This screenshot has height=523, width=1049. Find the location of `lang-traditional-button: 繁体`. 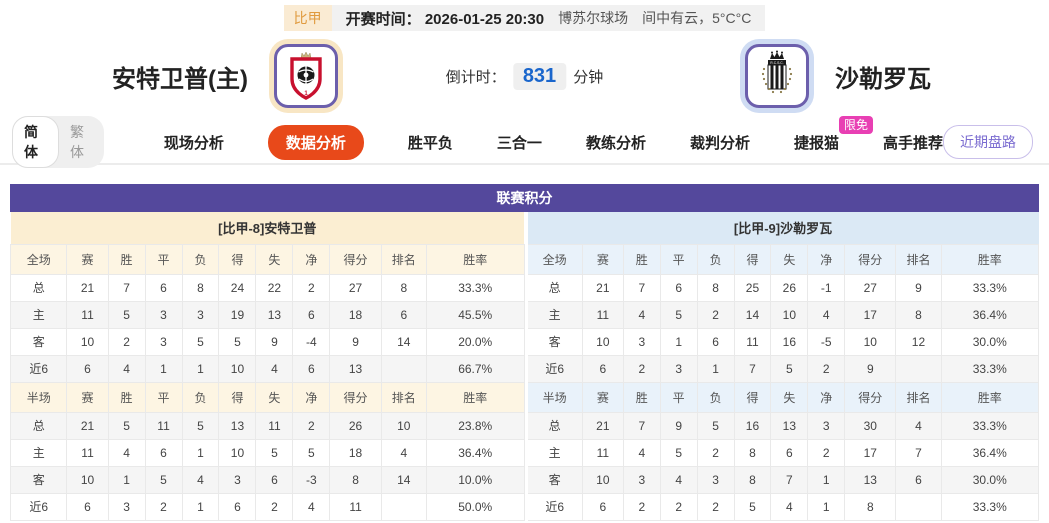

lang-traditional-button: 繁体 is located at coordinates (76, 142).